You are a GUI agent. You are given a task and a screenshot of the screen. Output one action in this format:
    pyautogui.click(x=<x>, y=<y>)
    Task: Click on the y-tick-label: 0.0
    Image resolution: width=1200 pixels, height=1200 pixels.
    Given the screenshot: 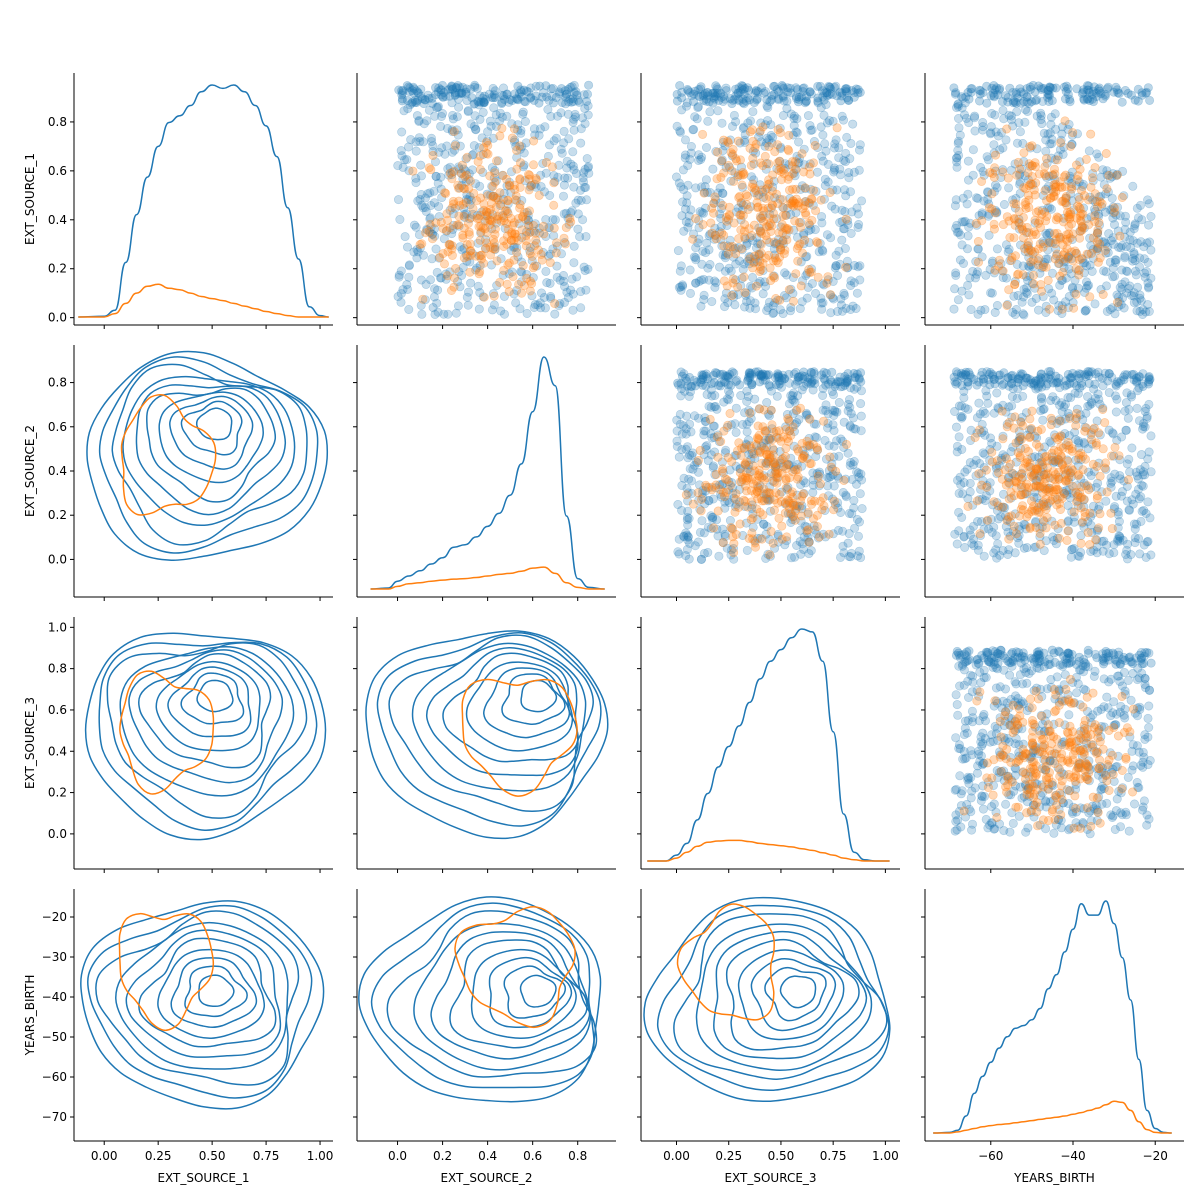 What is the action you would take?
    pyautogui.click(x=57, y=834)
    